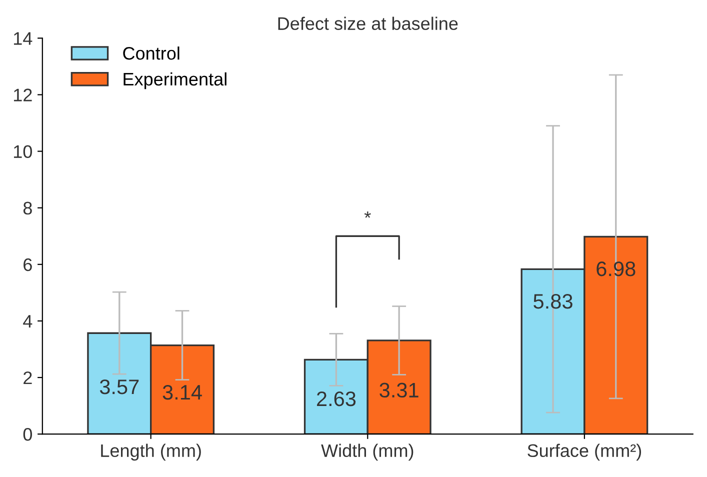 The height and width of the screenshot is (477, 707). I want to click on y-tick-label: 2, so click(28, 377).